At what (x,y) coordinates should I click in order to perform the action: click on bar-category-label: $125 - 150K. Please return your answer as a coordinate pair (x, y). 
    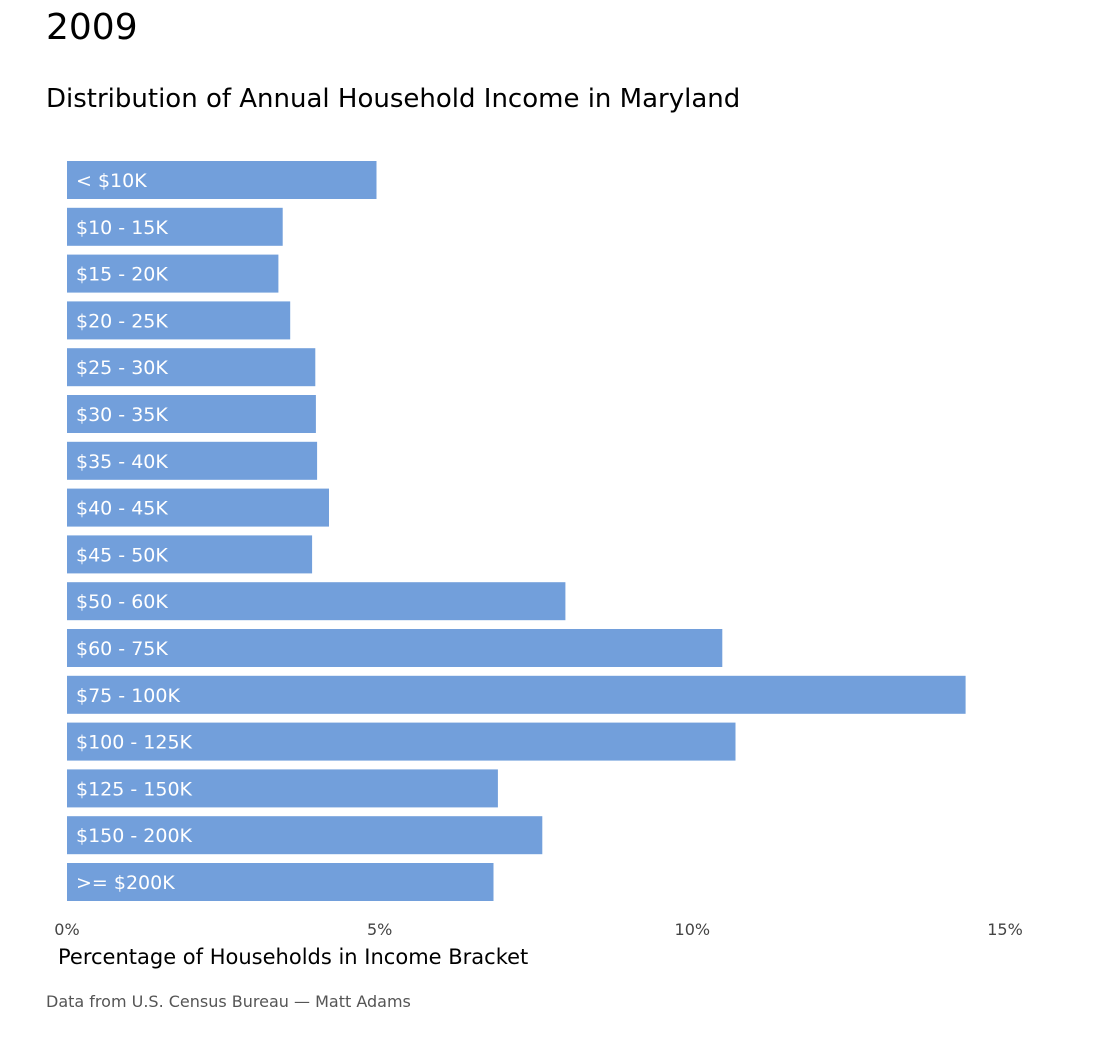
    Looking at the image, I should click on (134, 789).